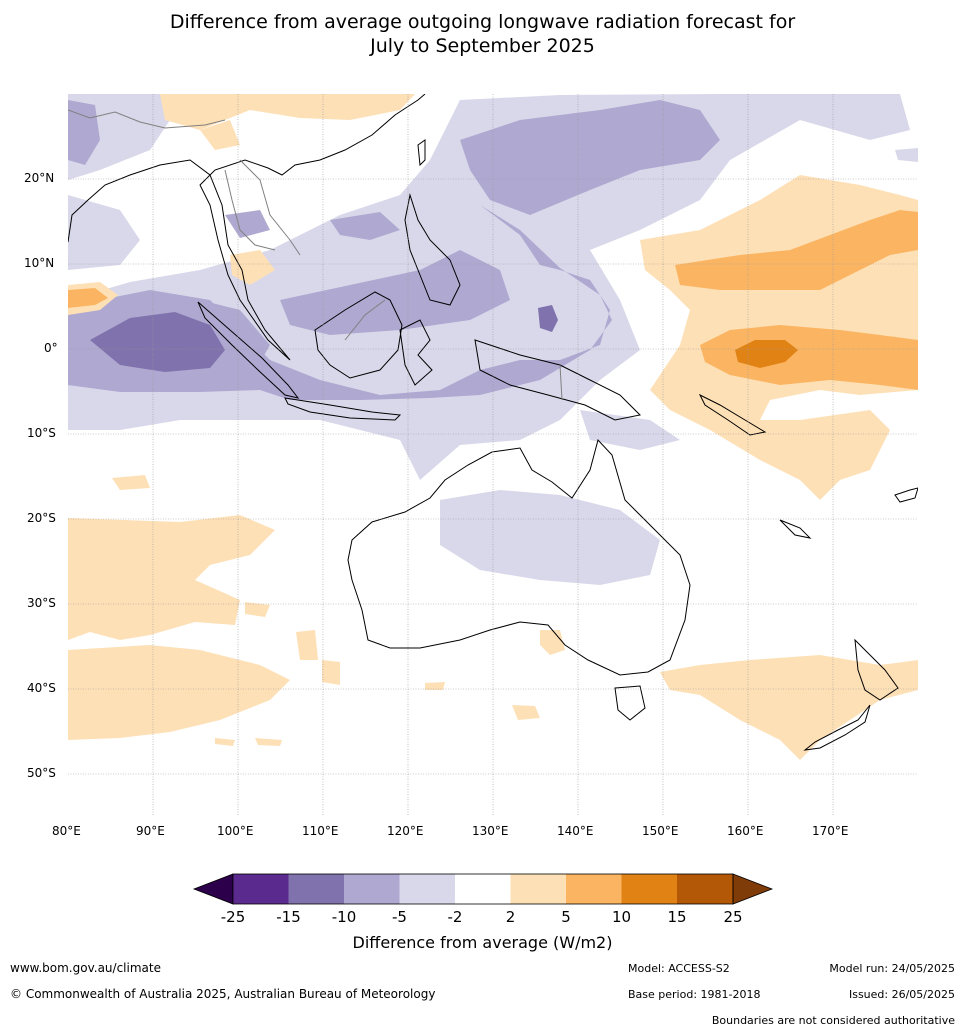  I want to click on coast-borneo, so click(358, 335).